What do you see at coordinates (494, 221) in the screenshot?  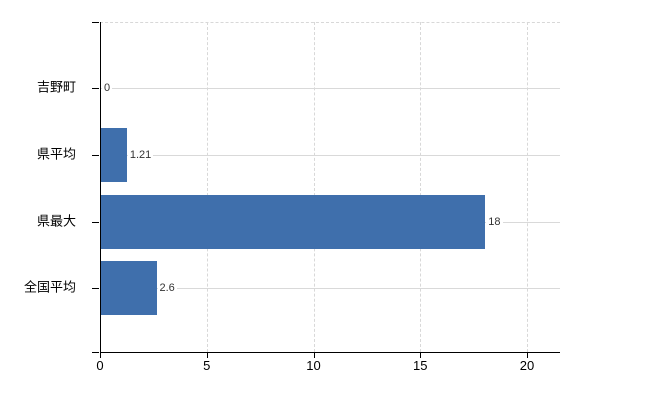 I see `value-label: 18` at bounding box center [494, 221].